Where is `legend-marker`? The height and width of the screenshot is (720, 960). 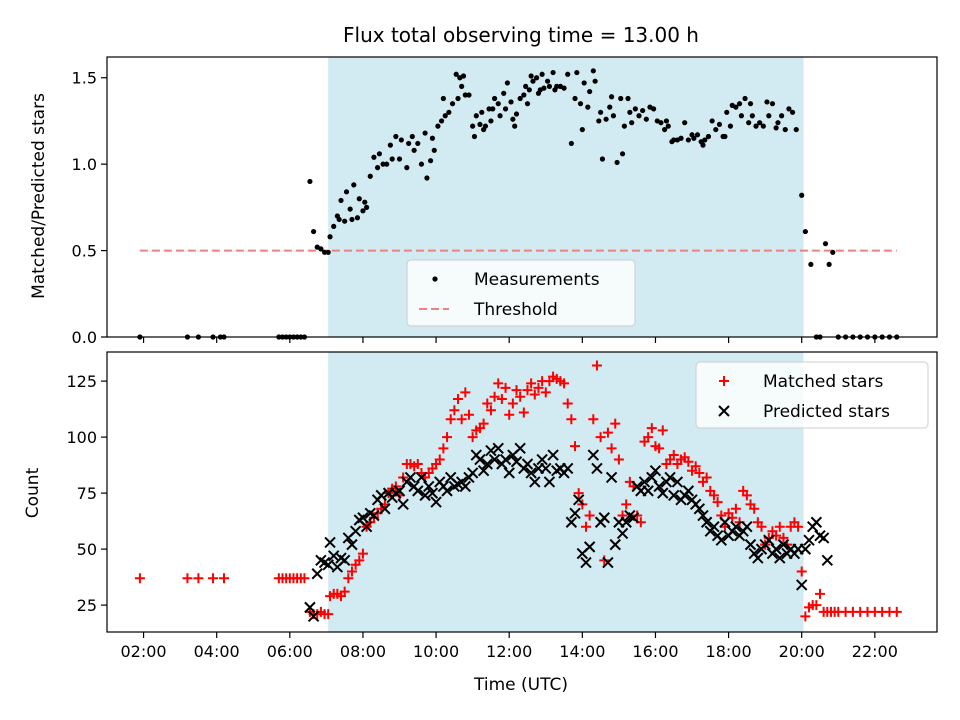 legend-marker is located at coordinates (724, 411).